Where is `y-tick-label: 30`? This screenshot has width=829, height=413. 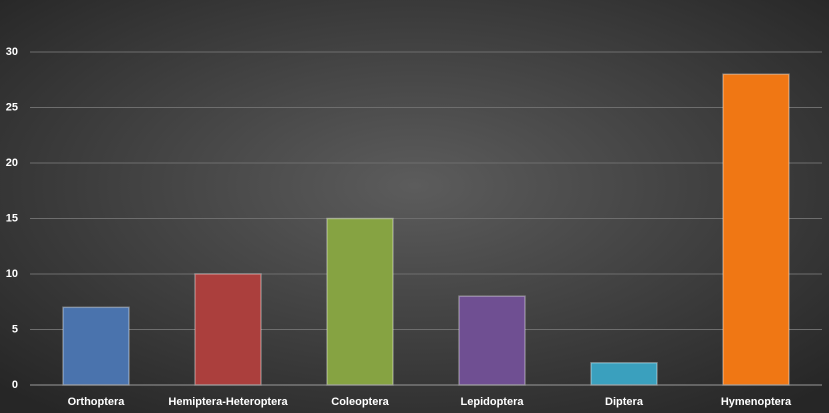
y-tick-label: 30 is located at coordinates (12, 52).